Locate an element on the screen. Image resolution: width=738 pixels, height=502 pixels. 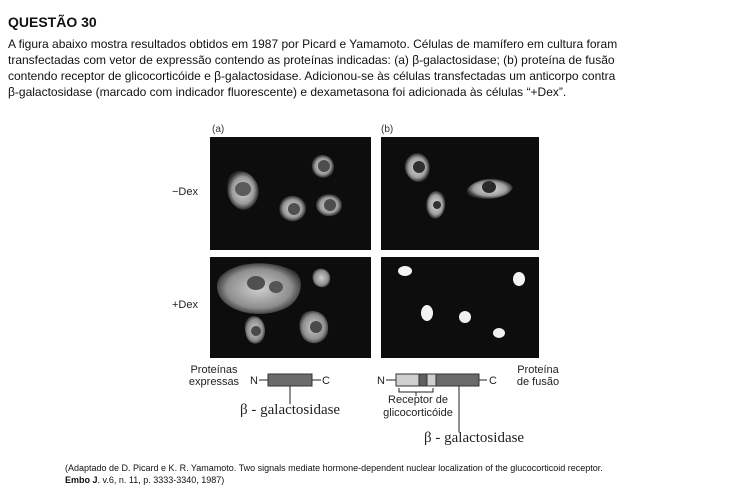
row-label-minus-dex: −Dex is located at coordinates (185, 192).